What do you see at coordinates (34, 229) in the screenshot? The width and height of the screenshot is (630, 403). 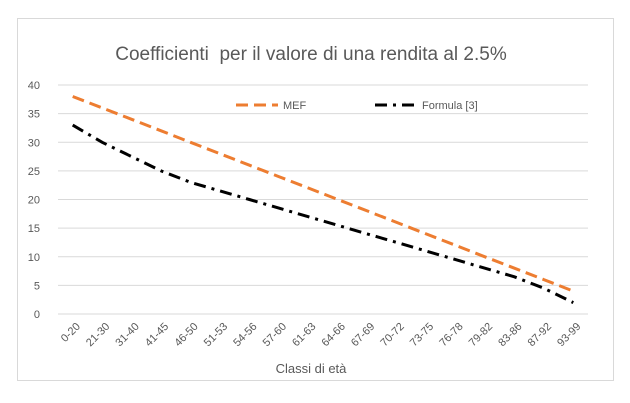 I see `y-tick-label: 15` at bounding box center [34, 229].